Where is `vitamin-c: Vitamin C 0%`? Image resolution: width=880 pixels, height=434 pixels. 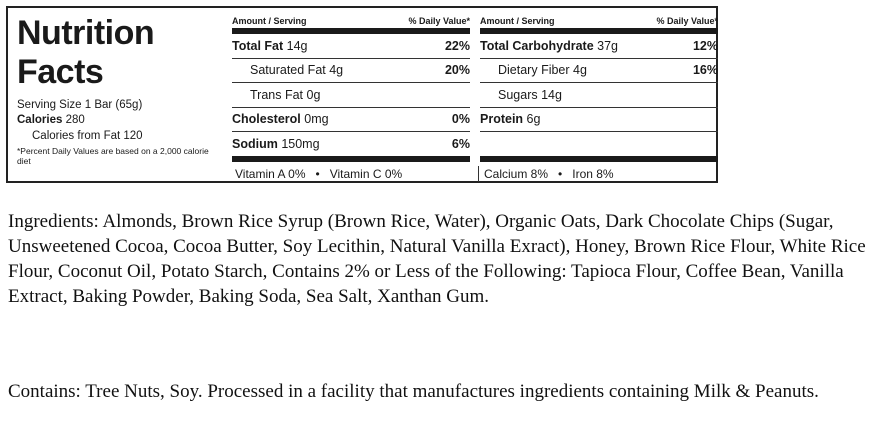 vitamin-c: Vitamin C 0% is located at coordinates (366, 174).